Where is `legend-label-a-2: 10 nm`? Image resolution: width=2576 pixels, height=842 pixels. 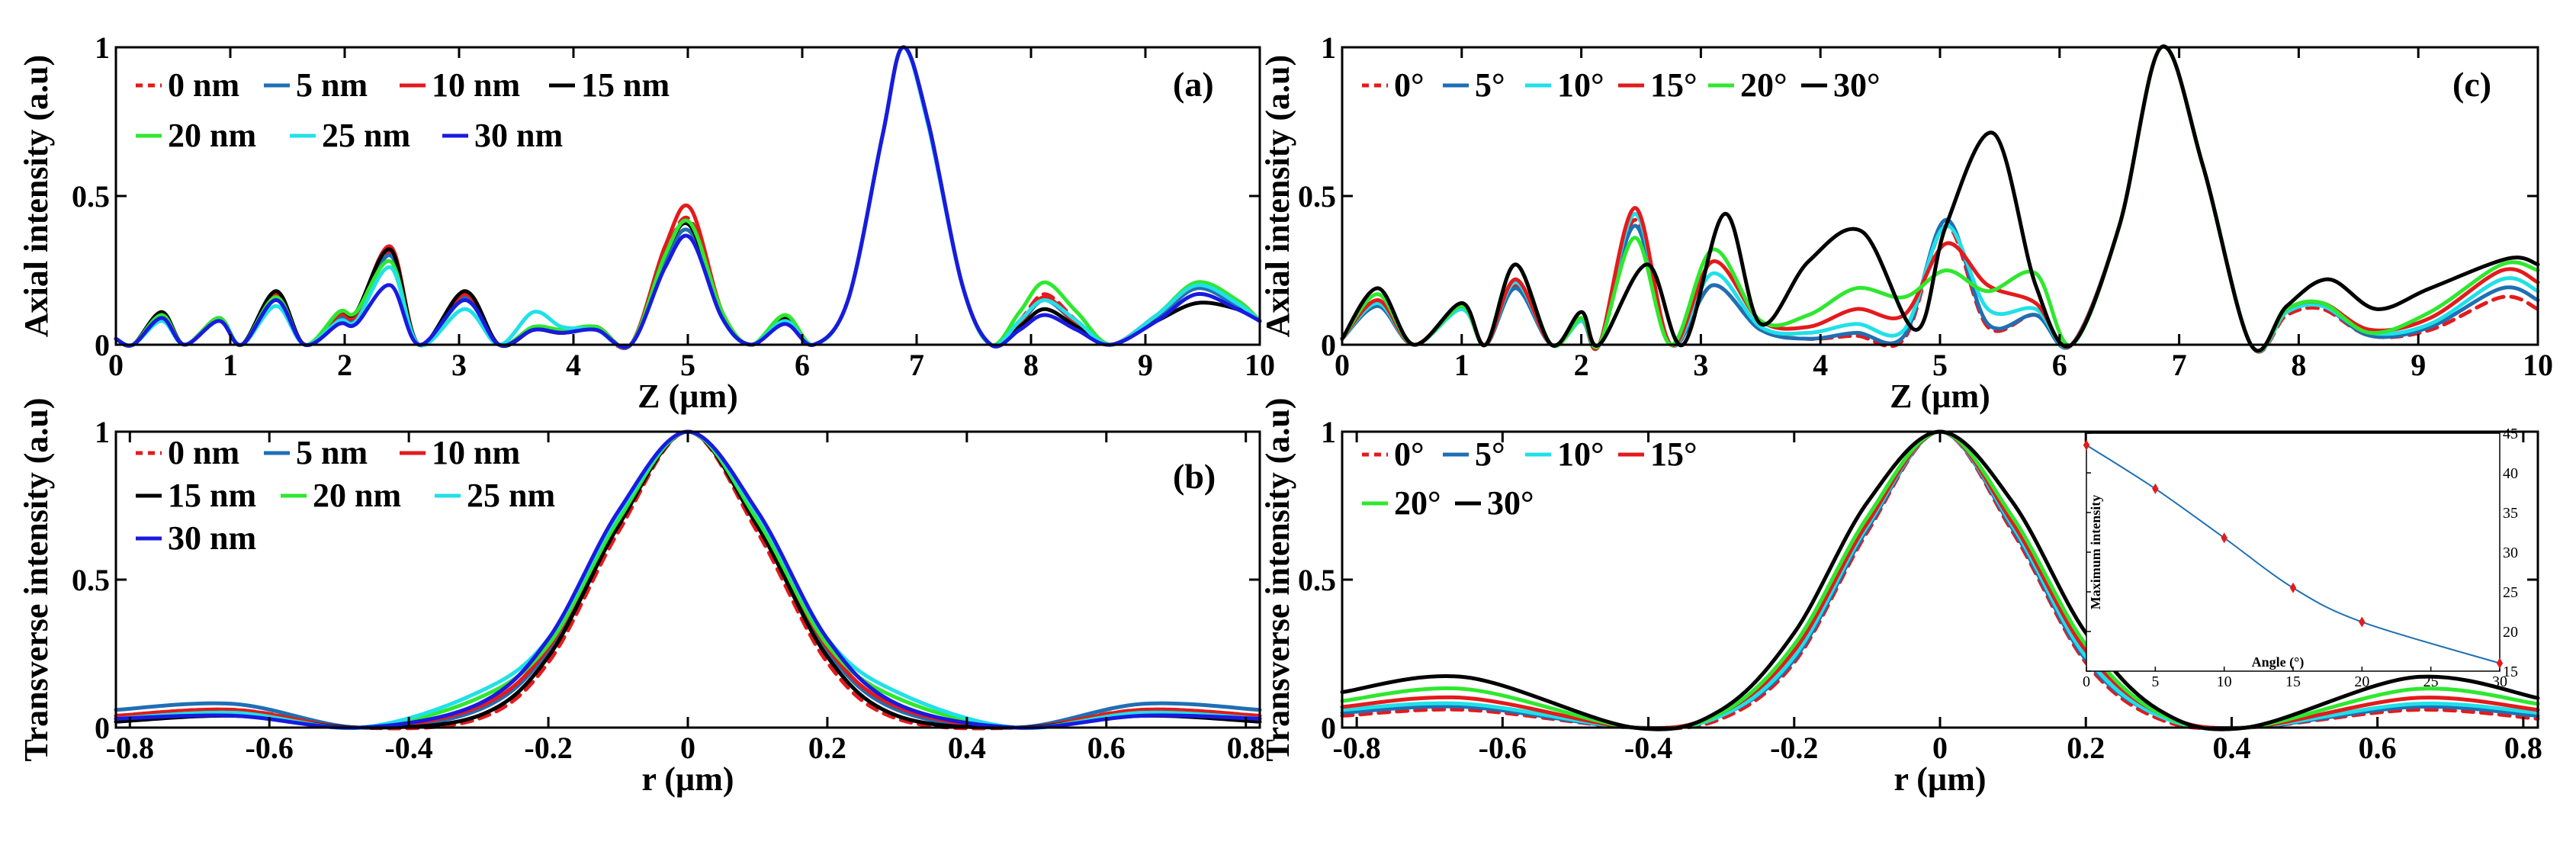
legend-label-a-2: 10 nm is located at coordinates (476, 85).